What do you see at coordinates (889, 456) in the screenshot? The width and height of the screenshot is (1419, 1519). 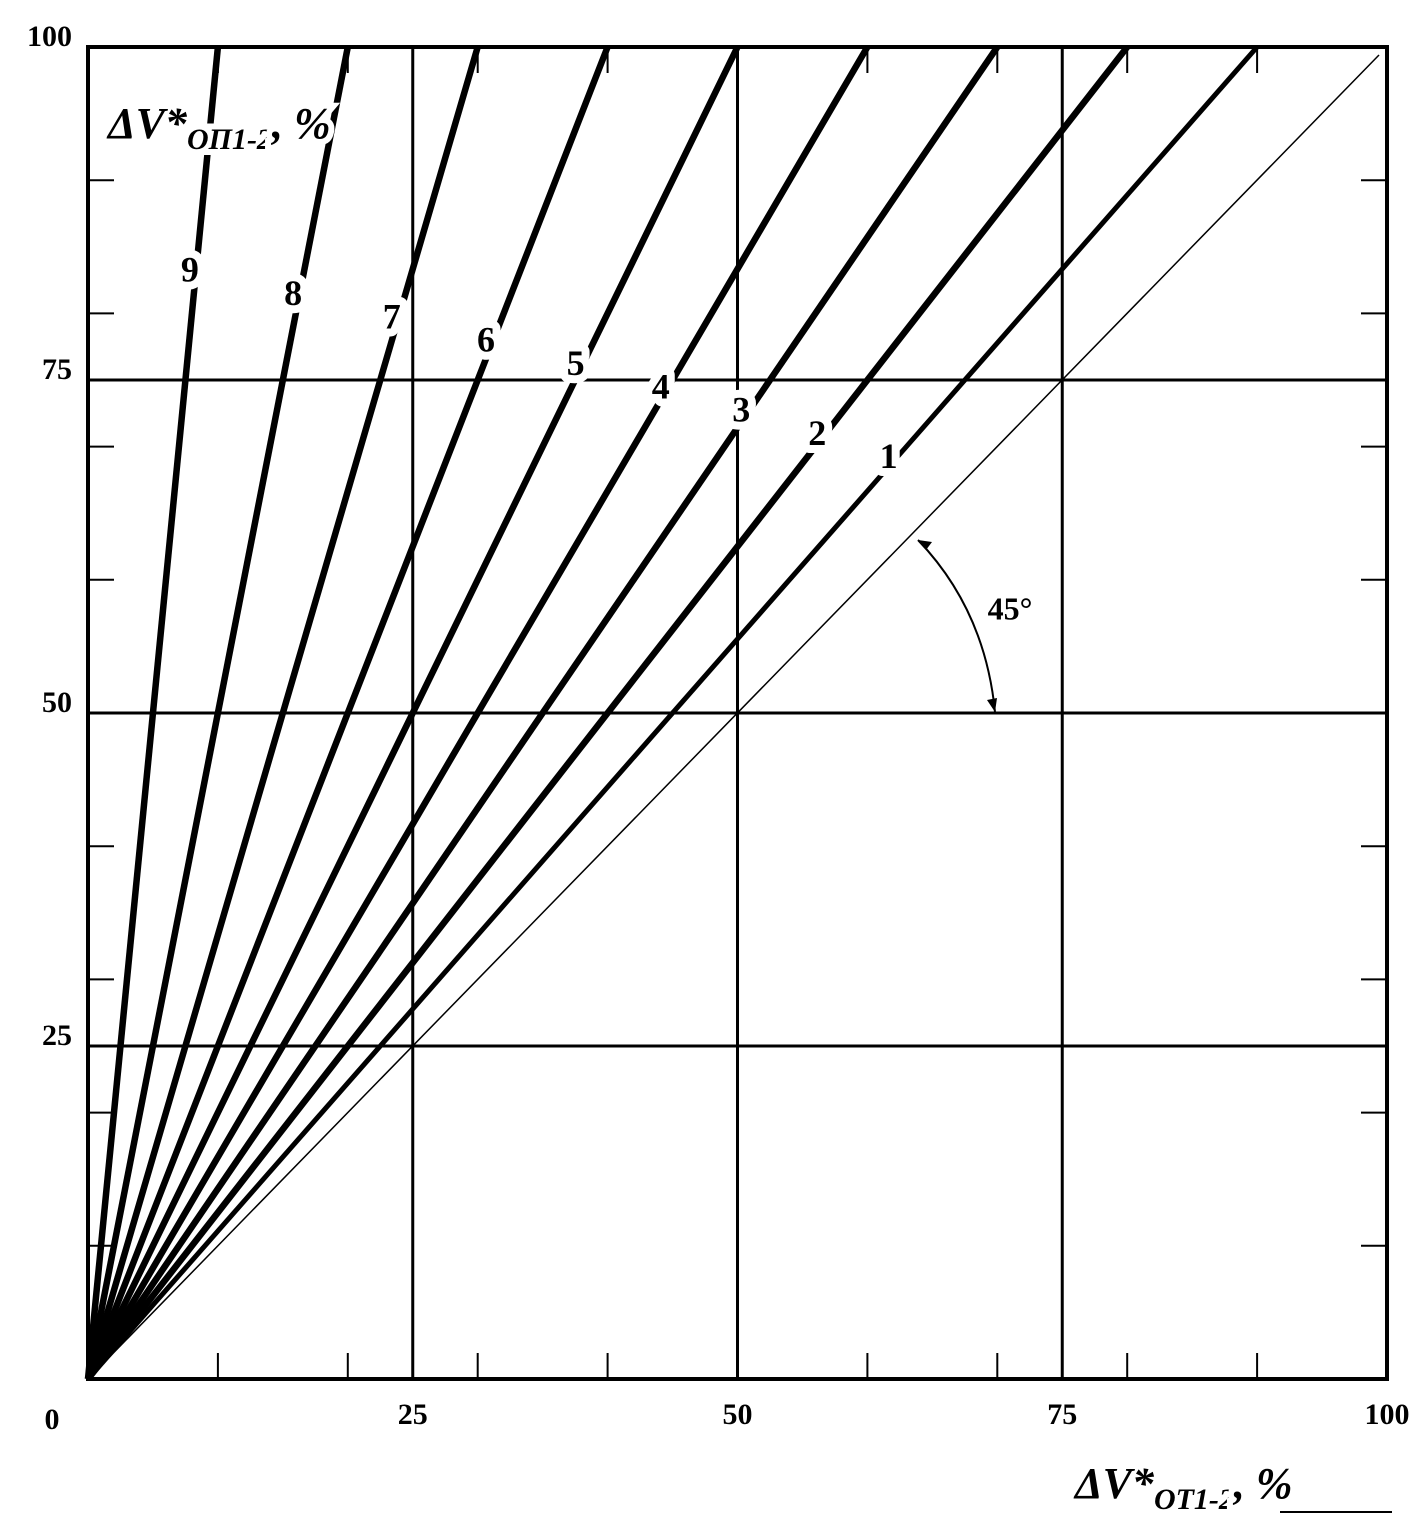 I see `line-label: 1` at bounding box center [889, 456].